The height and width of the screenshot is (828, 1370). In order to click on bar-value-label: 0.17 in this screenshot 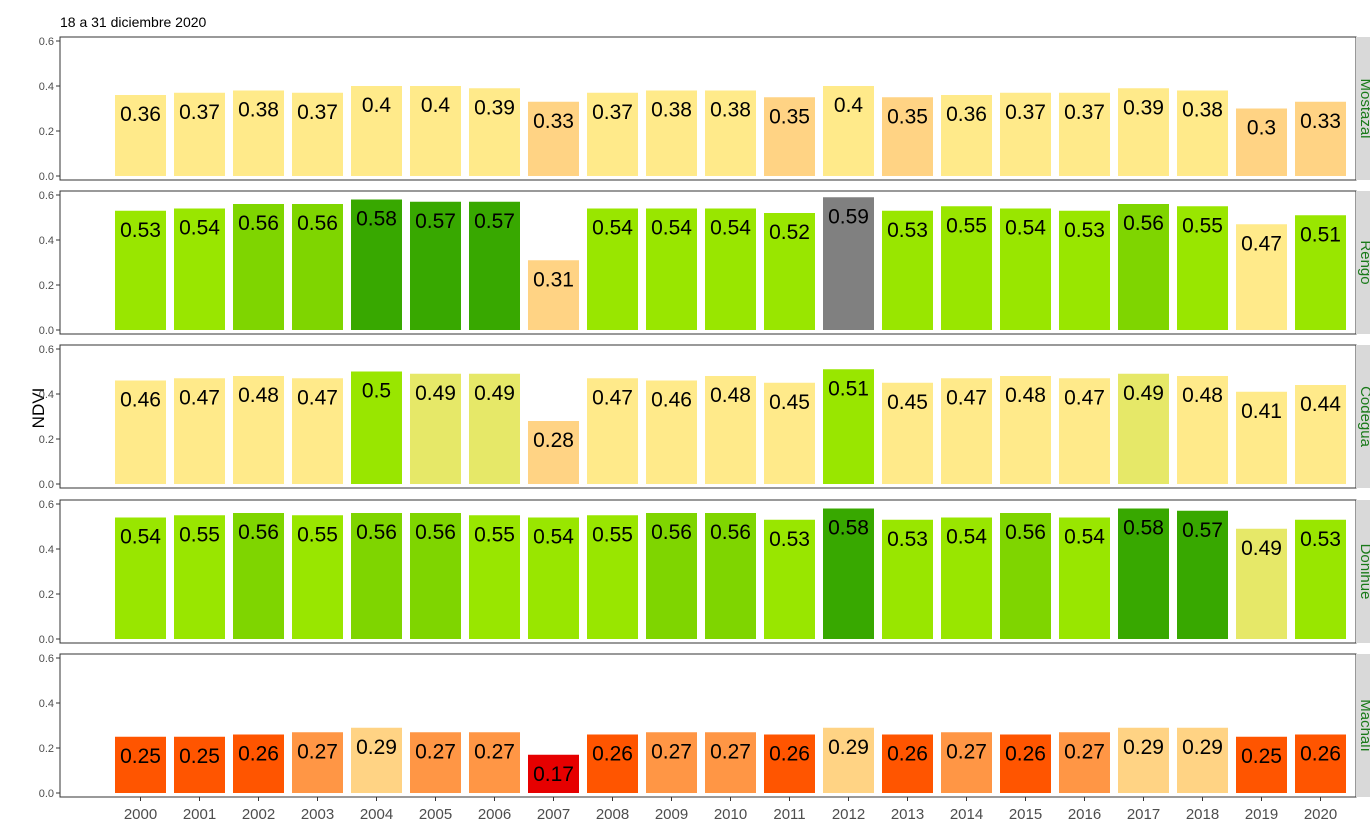, I will do `click(553, 774)`.